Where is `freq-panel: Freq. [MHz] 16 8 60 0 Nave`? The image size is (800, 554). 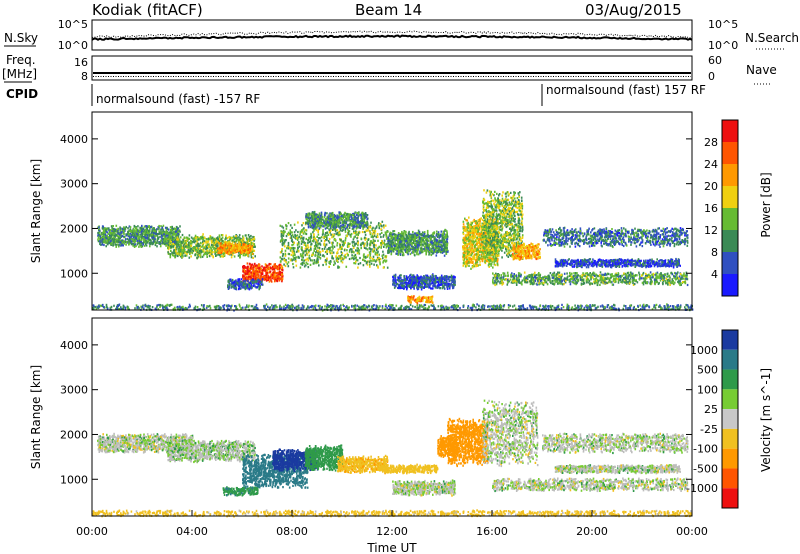 freq-panel: Freq. [MHz] 16 8 60 0 Nave is located at coordinates (389, 69).